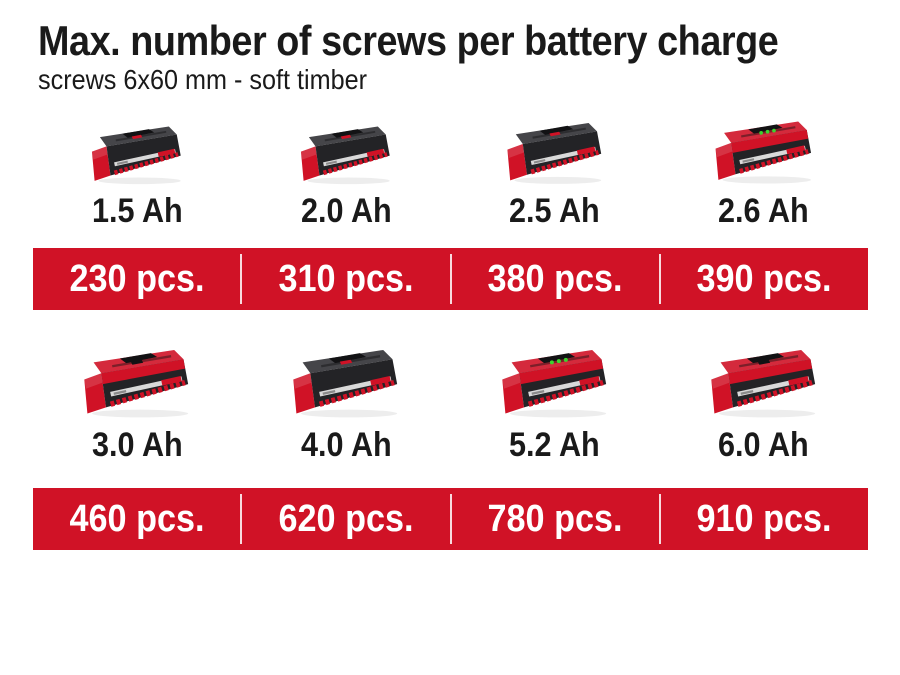  I want to click on value-cell: 780 pcs., so click(555, 519).